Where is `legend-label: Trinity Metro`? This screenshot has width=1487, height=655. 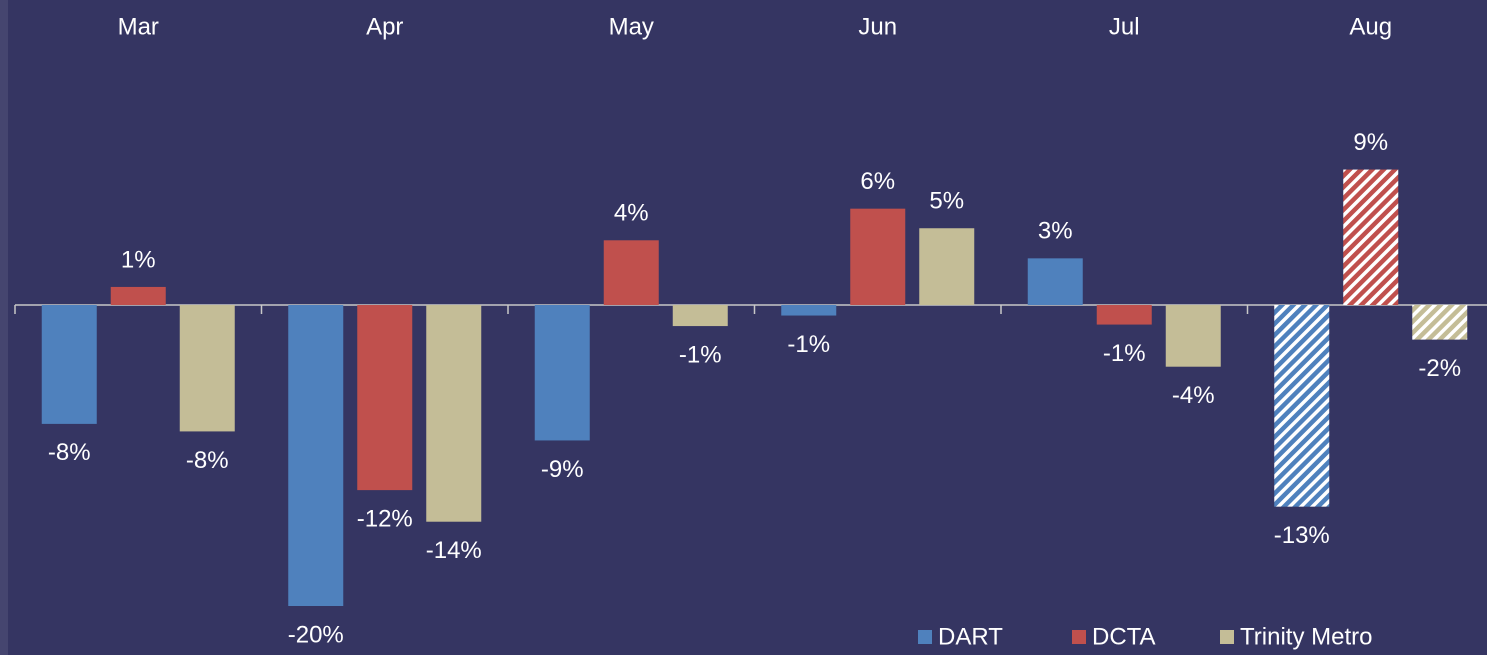
legend-label: Trinity Metro is located at coordinates (1306, 636).